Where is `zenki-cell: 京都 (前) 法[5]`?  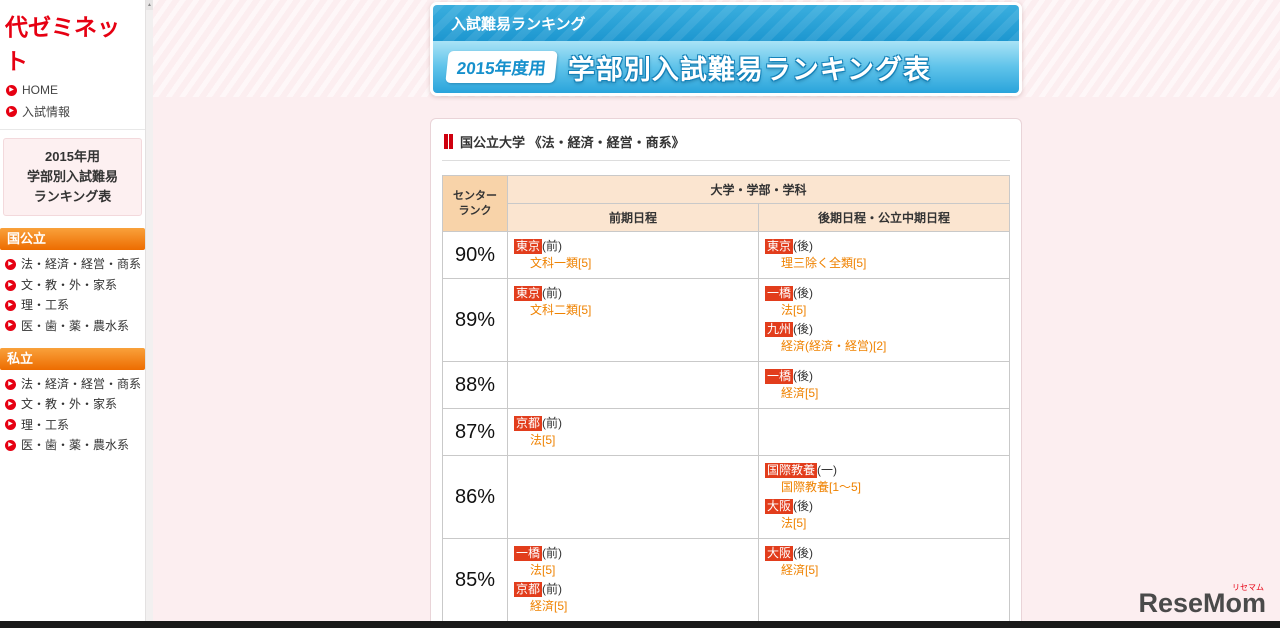
zenki-cell: 京都 (前) 法[5] is located at coordinates (633, 432).